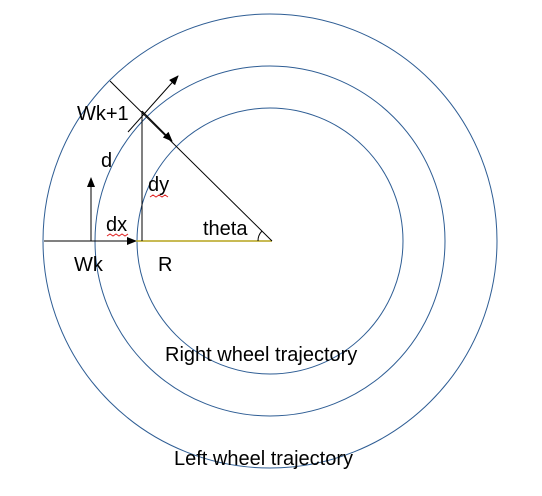  Describe the element at coordinates (260, 236) in the screenshot. I see `theta-angle-arc` at that location.